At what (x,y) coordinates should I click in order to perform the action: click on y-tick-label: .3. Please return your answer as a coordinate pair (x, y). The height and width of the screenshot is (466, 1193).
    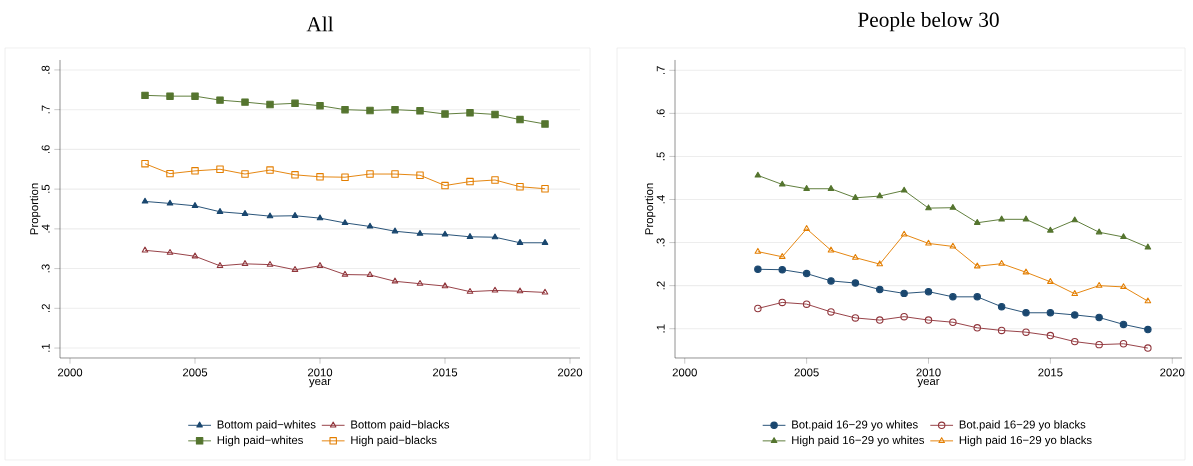
    Looking at the image, I should click on (660, 242).